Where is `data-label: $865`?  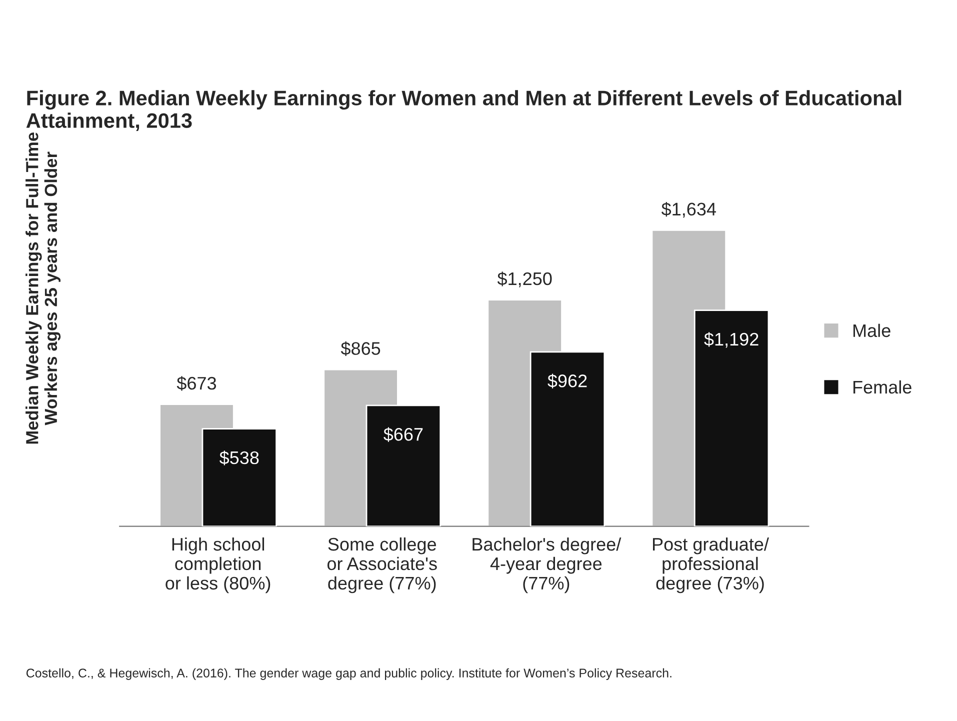
data-label: $865 is located at coordinates (360, 348).